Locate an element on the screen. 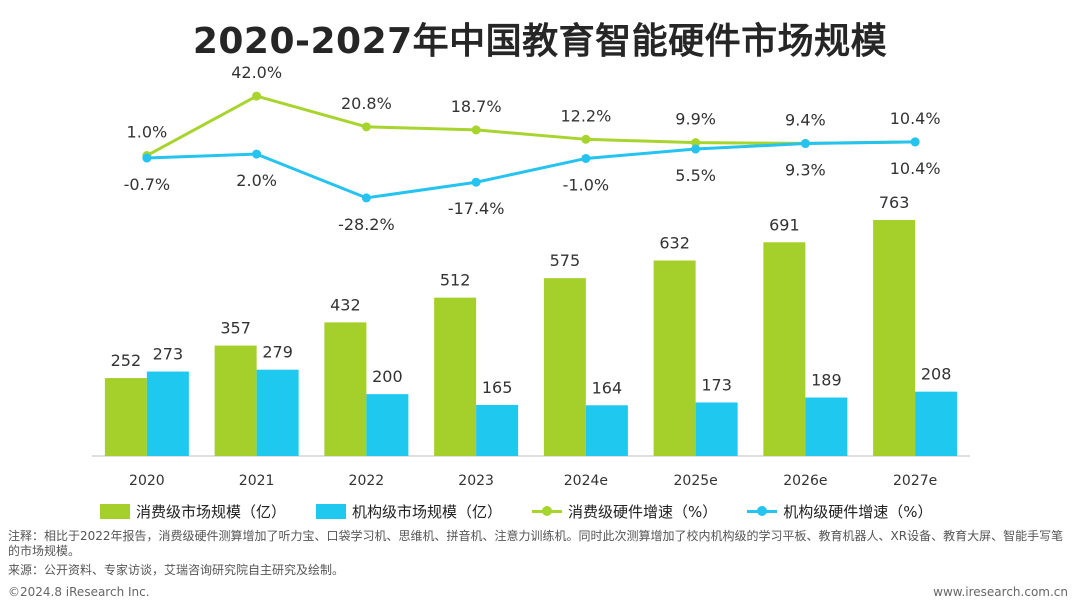 This screenshot has height=606, width=1080. point-label-institution-2025e: 5.5% is located at coordinates (695, 175).